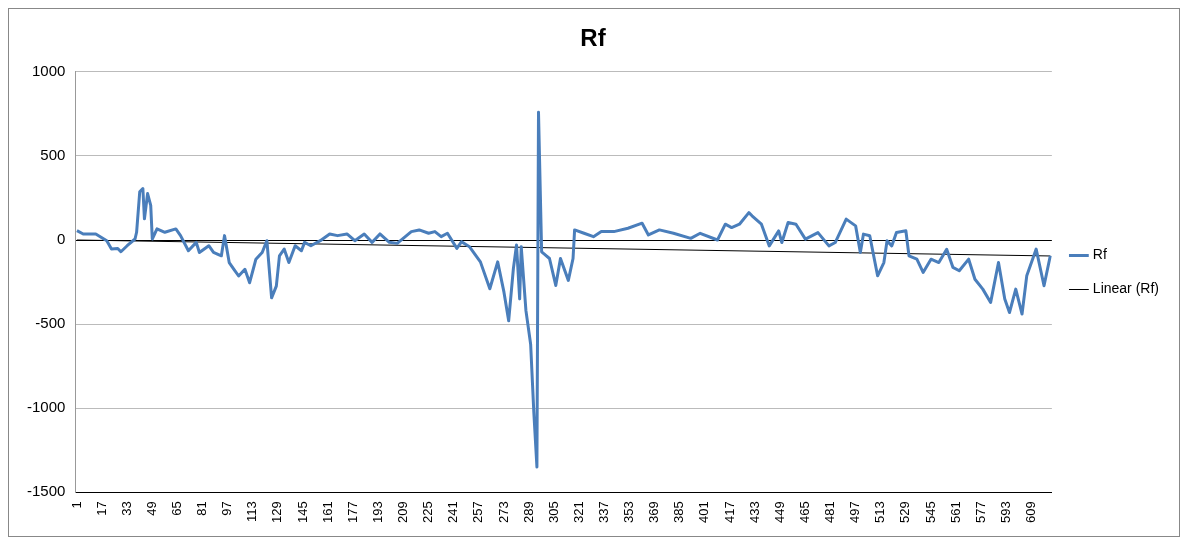 This screenshot has width=1190, height=545. I want to click on x-tick-label: 497, so click(855, 512).